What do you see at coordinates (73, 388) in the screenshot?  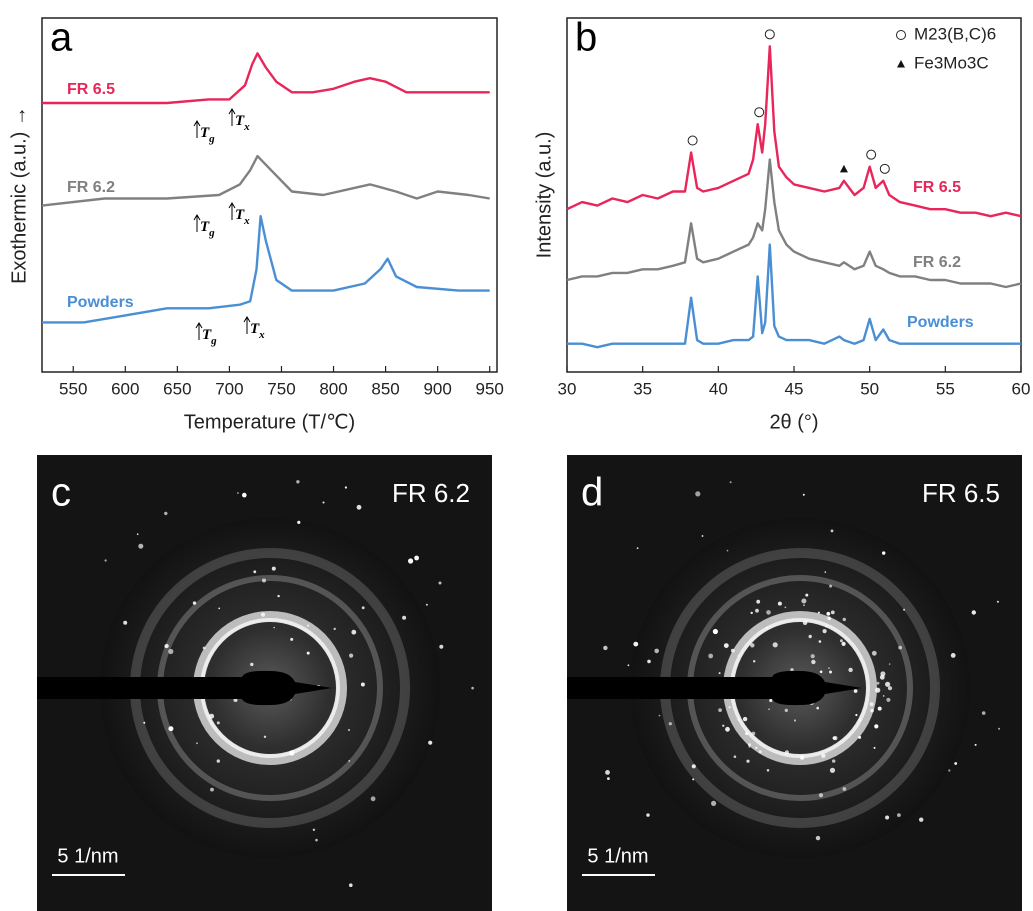 I see `x-tick-label: 550` at bounding box center [73, 388].